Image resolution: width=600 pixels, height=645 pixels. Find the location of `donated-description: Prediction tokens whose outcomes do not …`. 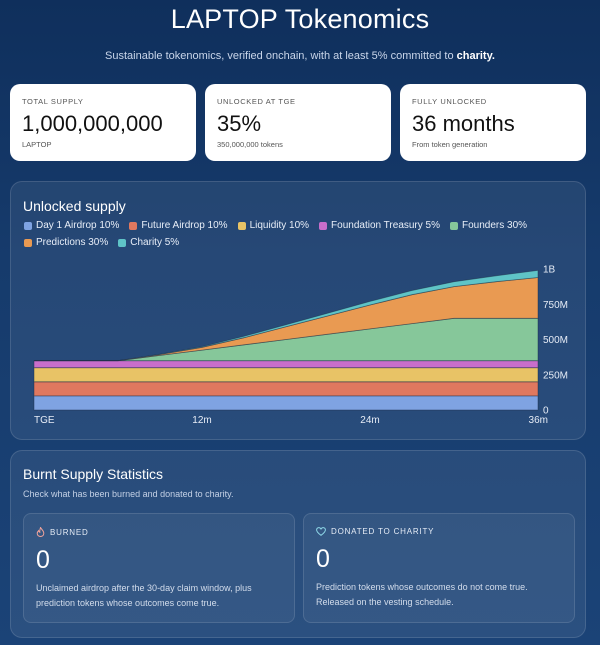

donated-description: Prediction tokens whose outcomes do not … is located at coordinates (422, 594).